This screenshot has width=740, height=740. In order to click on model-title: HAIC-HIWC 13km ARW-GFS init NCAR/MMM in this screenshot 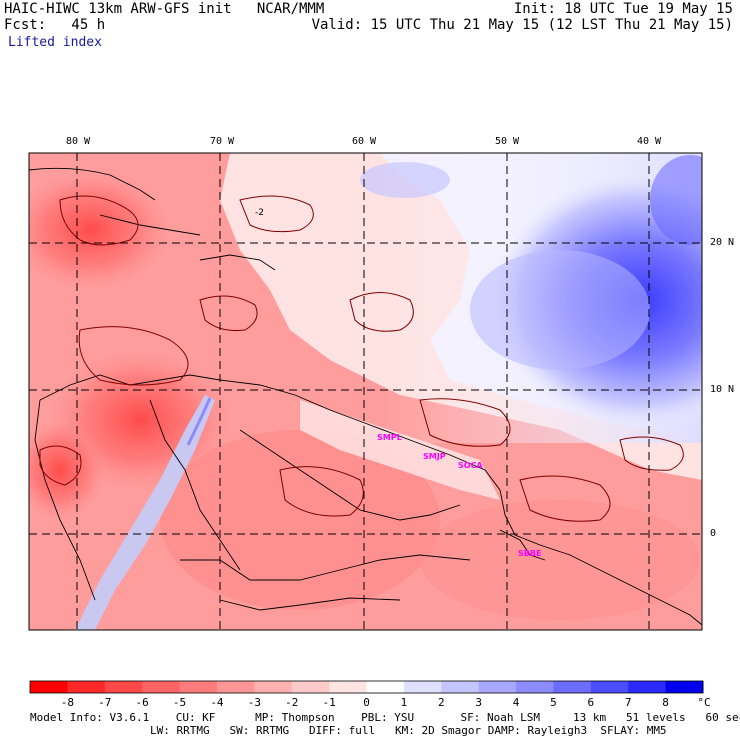, I will do `click(164, 9)`.